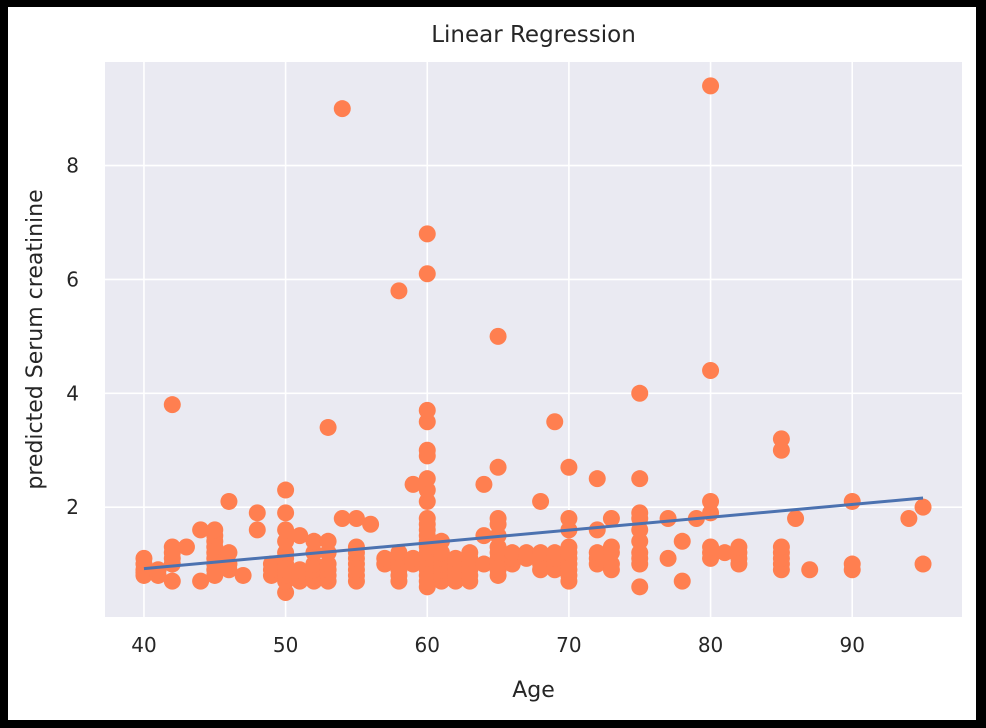 The width and height of the screenshot is (986, 728). I want to click on x-tick-label: 70, so click(568, 645).